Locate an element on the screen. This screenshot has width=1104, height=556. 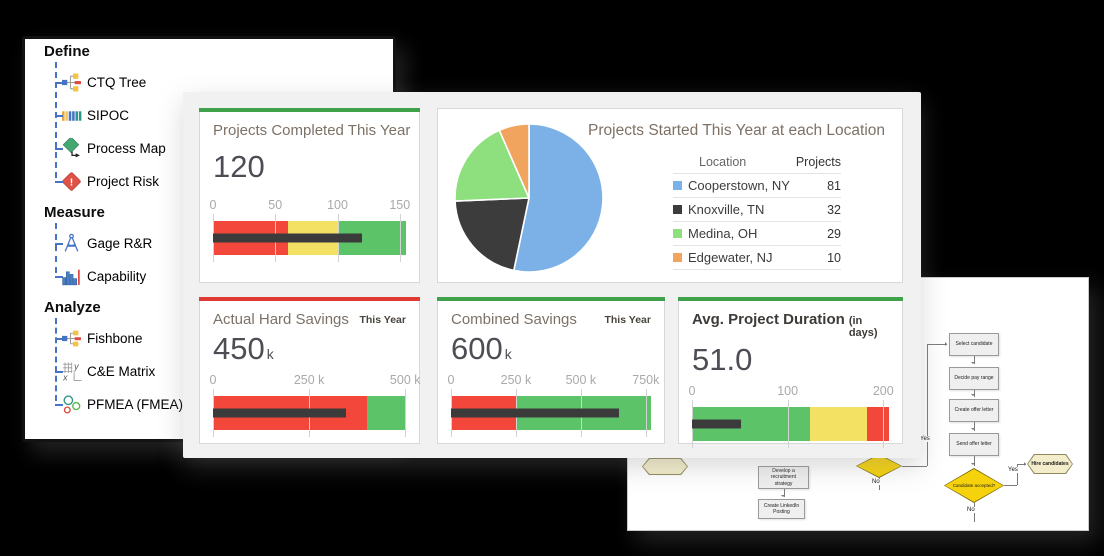
bullet-axis: 0 250 k 500 k is located at coordinates (315, 381).